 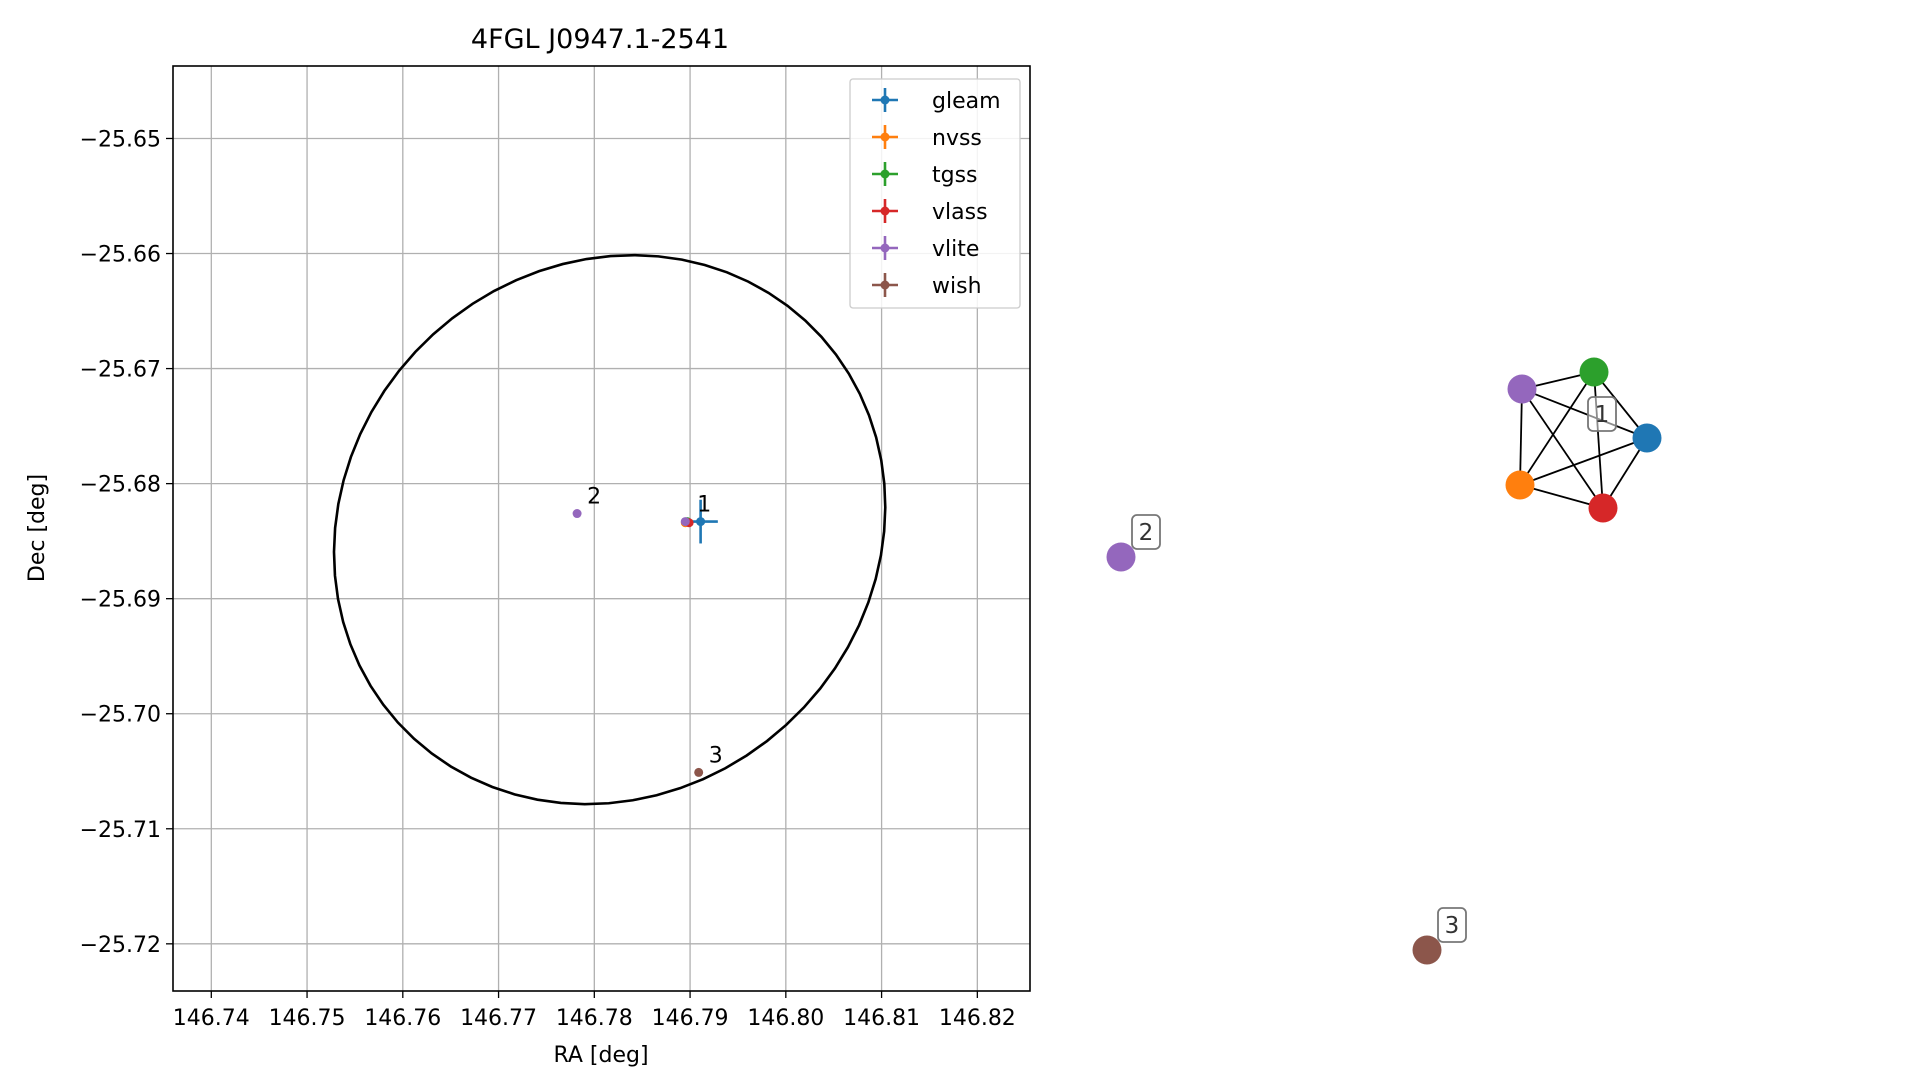 I want to click on point-annotation-1: 1, so click(x=704, y=505).